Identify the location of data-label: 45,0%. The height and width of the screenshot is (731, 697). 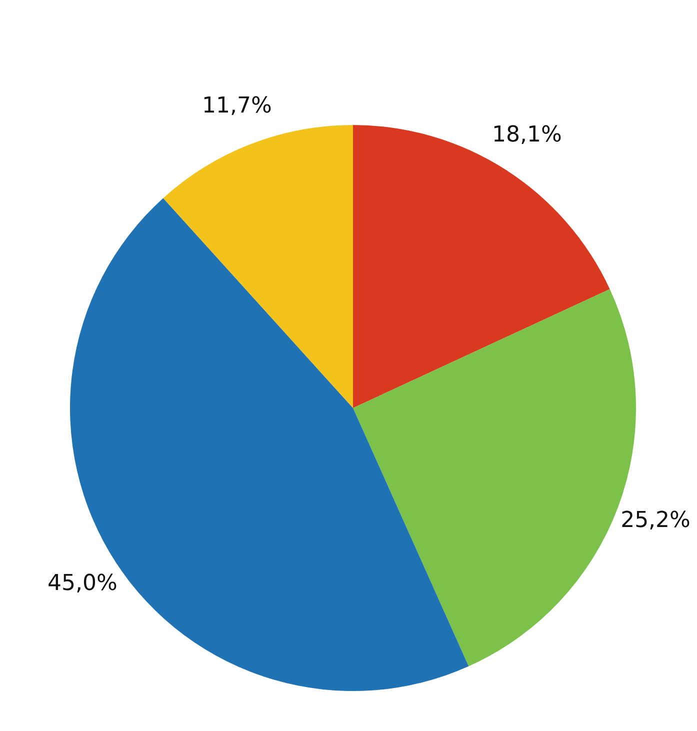
(83, 583).